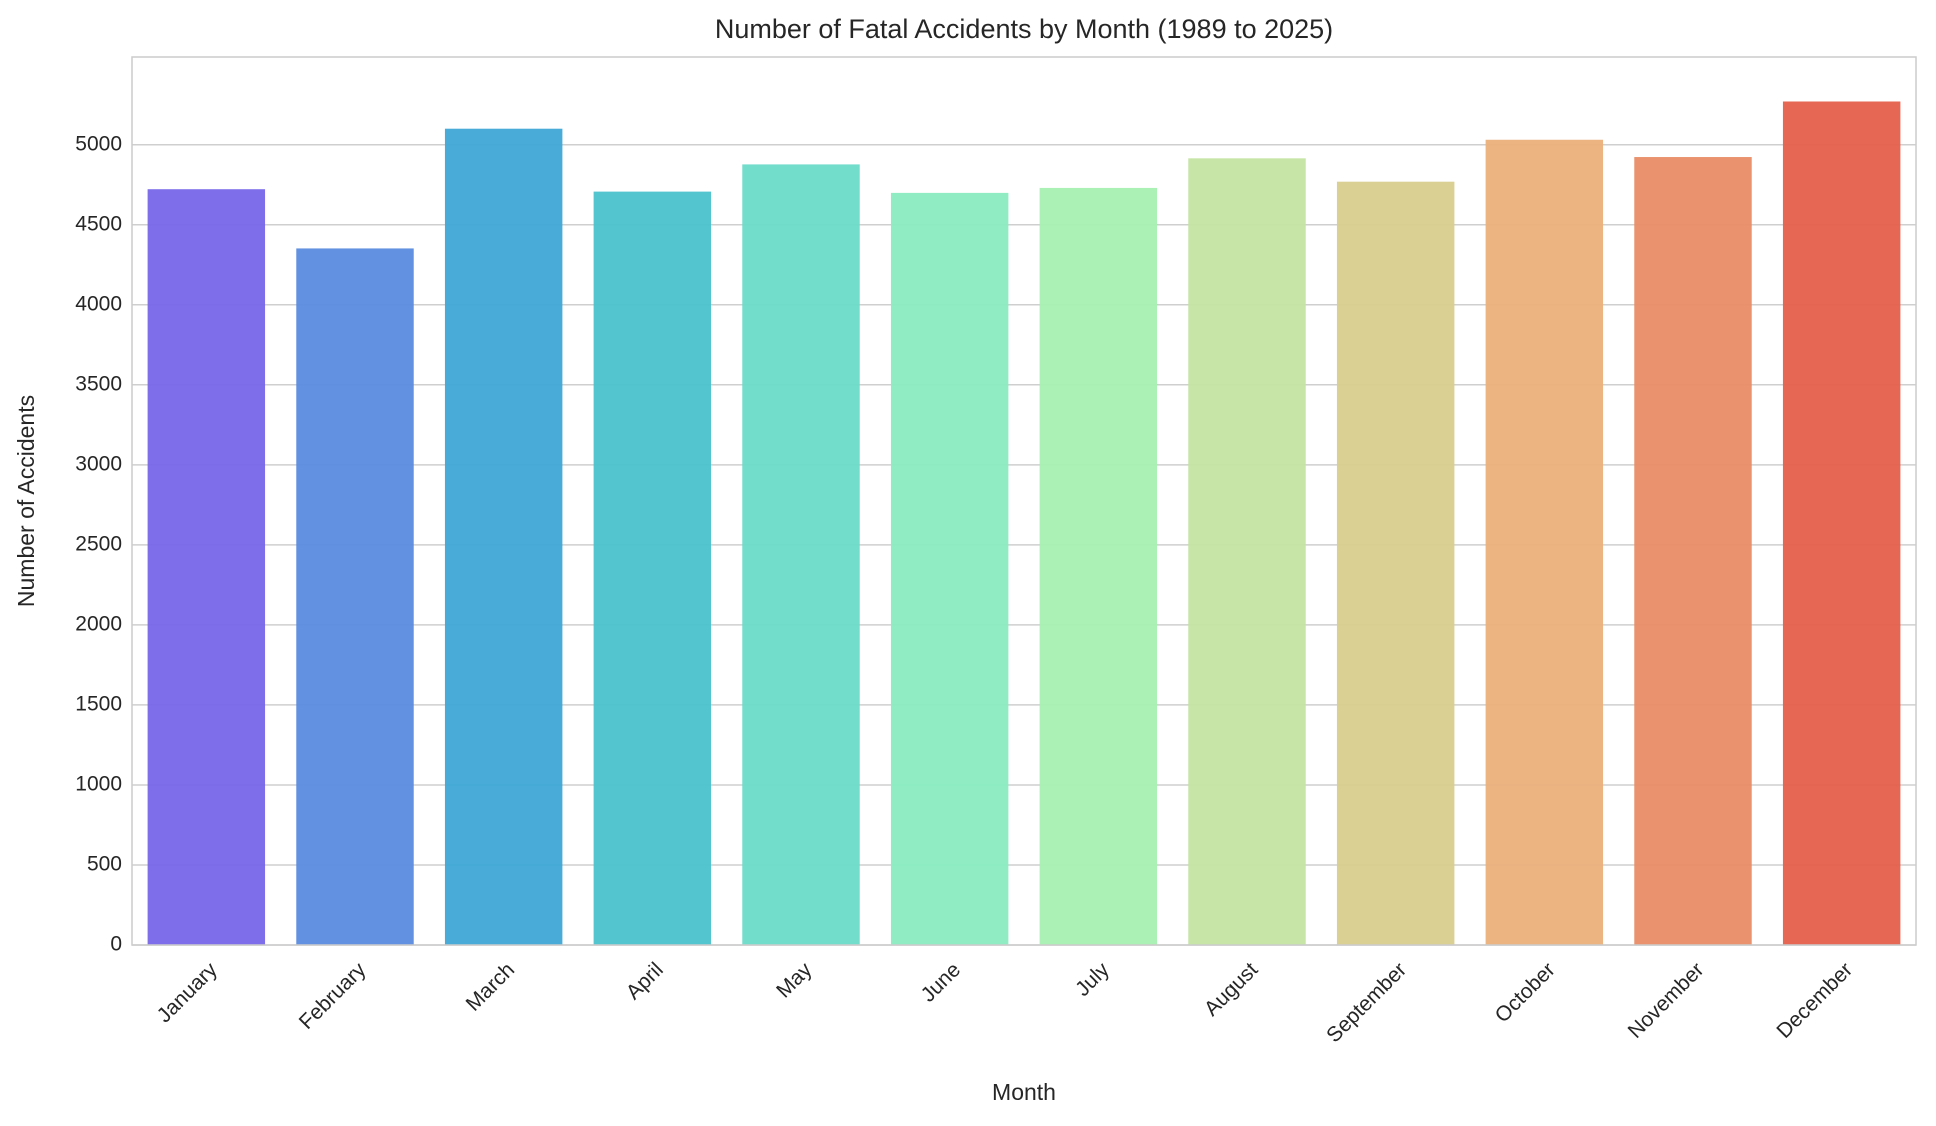 The height and width of the screenshot is (1126, 1936). What do you see at coordinates (98, 223) in the screenshot?
I see `y-tick-label: 4500` at bounding box center [98, 223].